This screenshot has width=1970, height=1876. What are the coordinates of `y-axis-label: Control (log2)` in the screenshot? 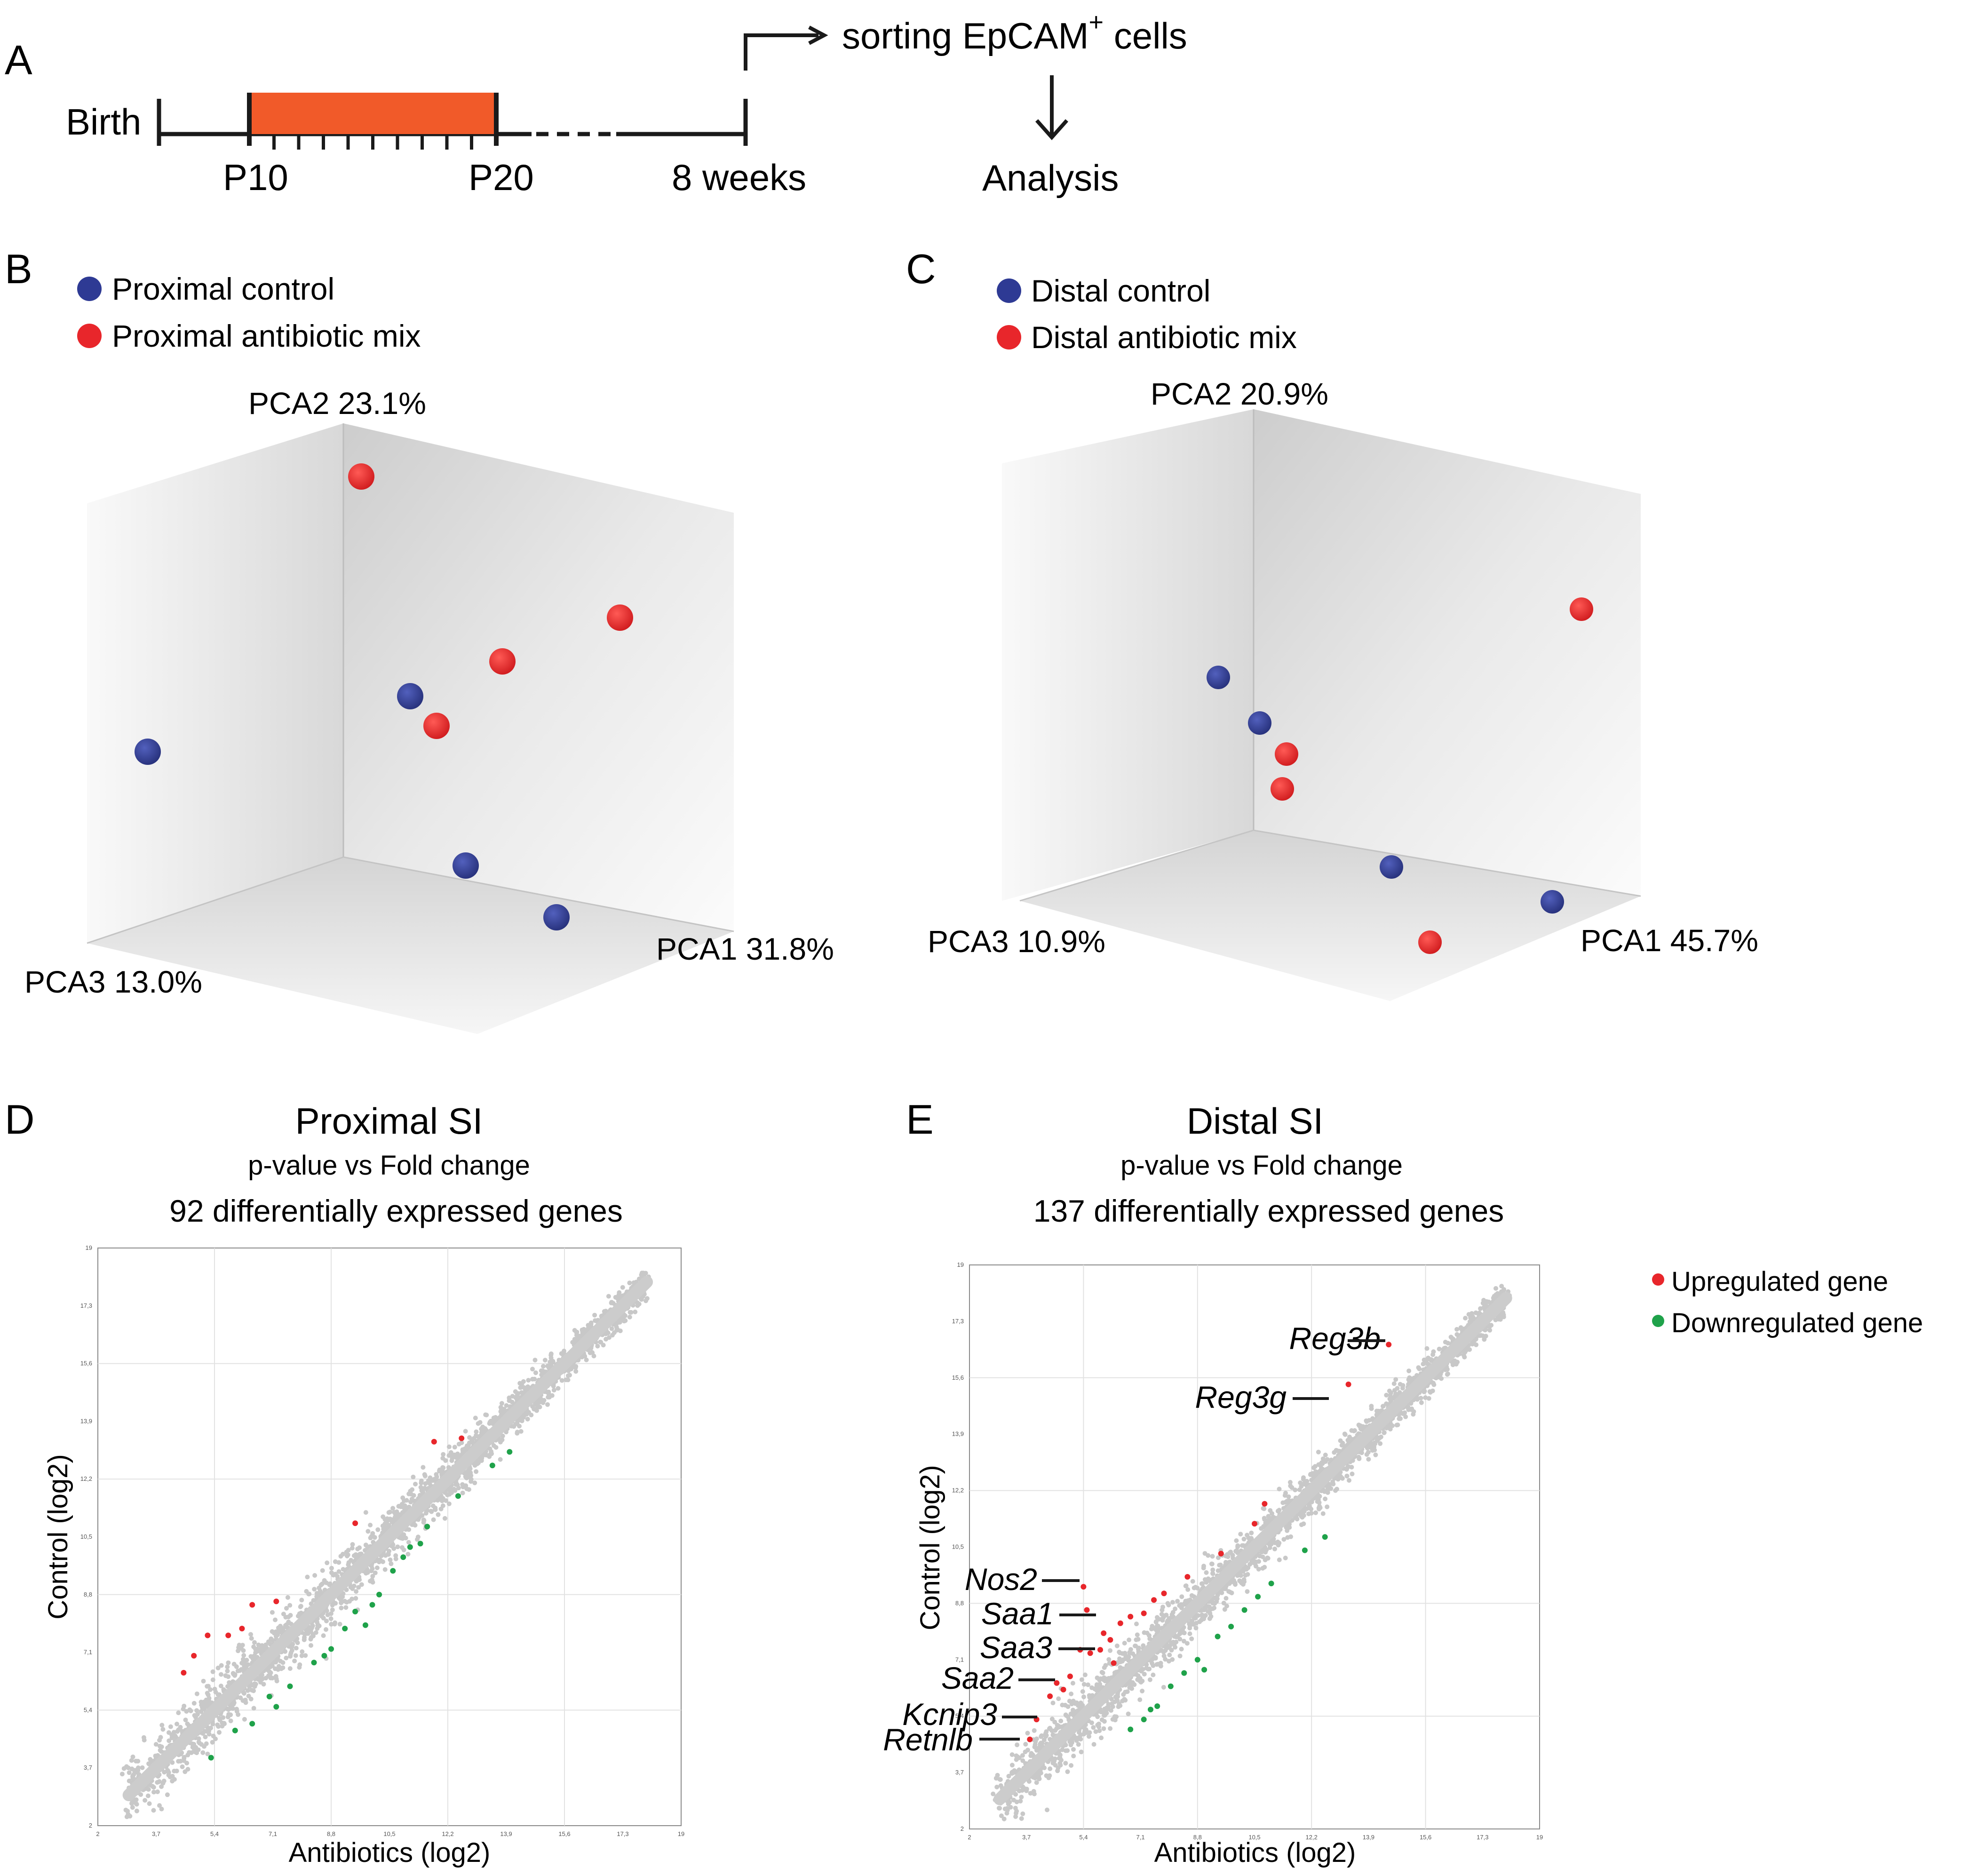 It's located at (58, 1536).